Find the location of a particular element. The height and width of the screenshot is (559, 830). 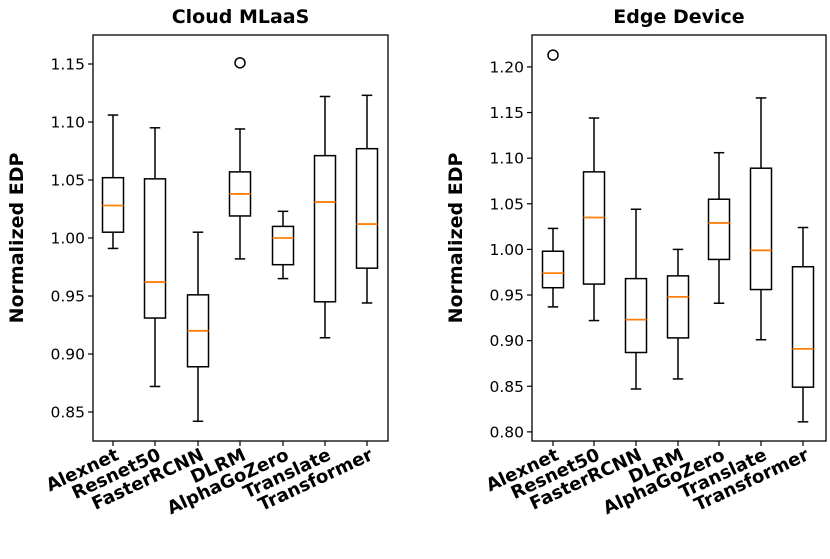

y-tick-label: 0.80 is located at coordinates (506, 432).